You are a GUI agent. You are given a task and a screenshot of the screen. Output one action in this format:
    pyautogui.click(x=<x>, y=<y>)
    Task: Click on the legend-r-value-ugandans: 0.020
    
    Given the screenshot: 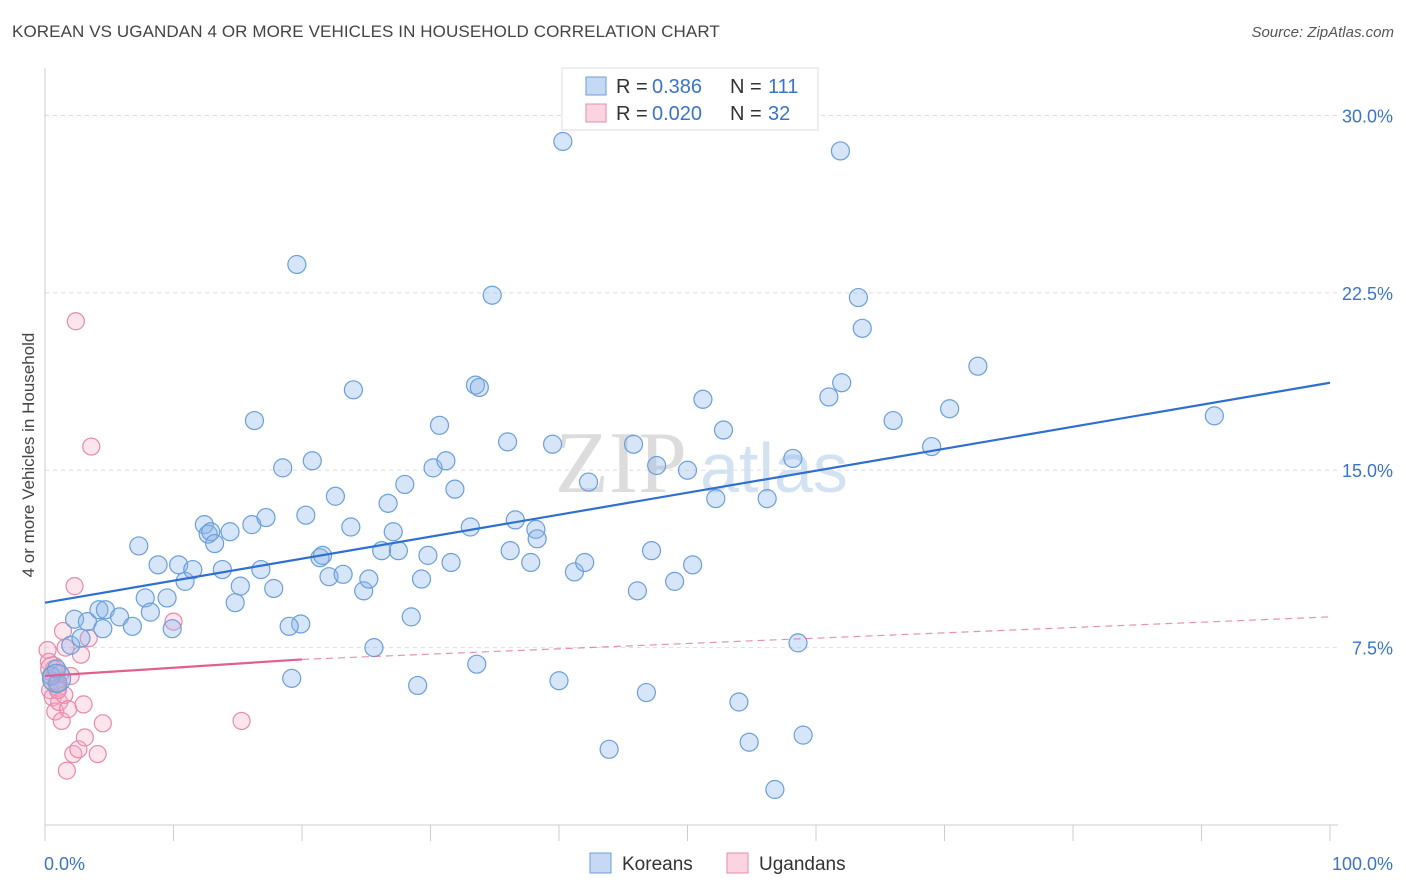 What is the action you would take?
    pyautogui.click(x=677, y=114)
    